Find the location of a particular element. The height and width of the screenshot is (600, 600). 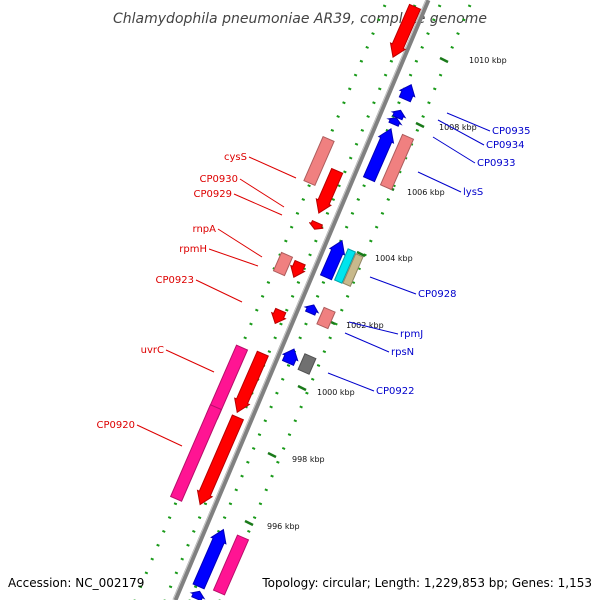

gene-cp0922-a is located at coordinates (290, 357).